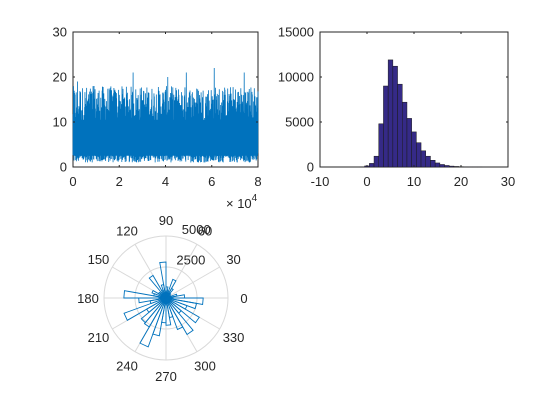 The width and height of the screenshot is (560, 420). I want to click on rose-labels: 0 30 60 90 120 150 180 210 240 270 300 330 2500 5000, so click(162, 298).